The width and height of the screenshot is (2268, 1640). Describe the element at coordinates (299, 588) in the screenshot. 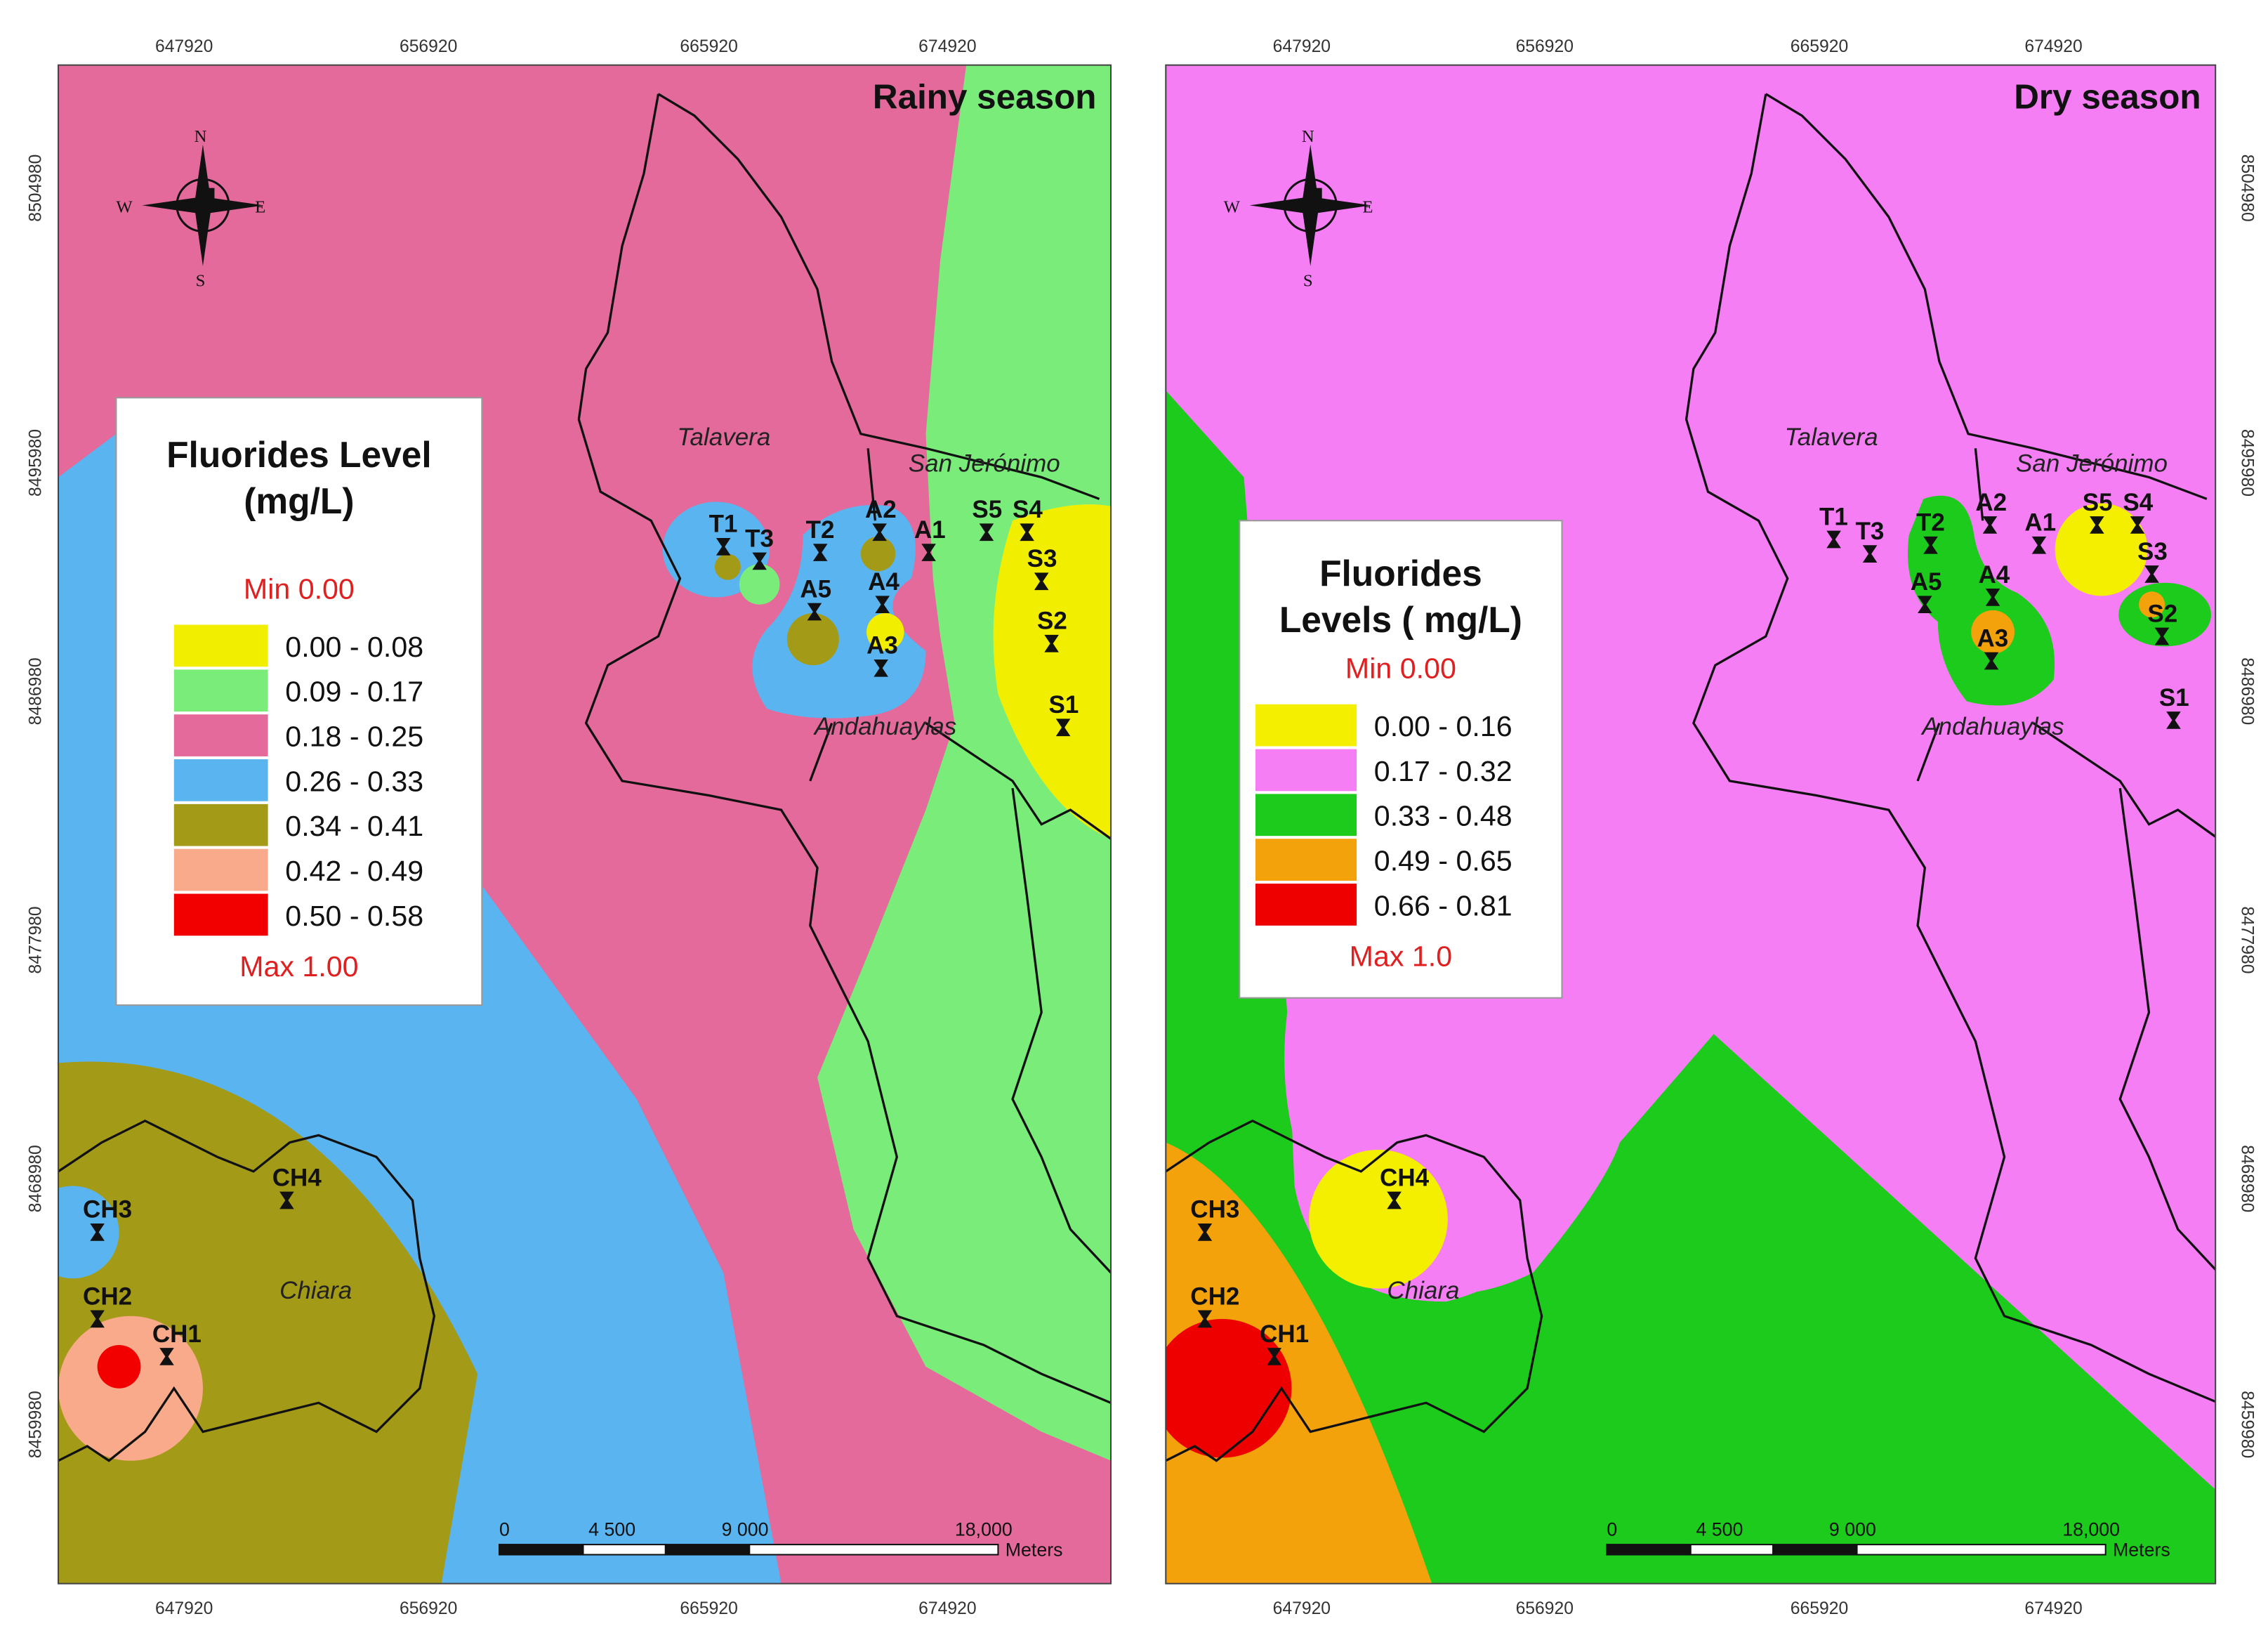

I see `legend-min: Min 0.00` at that location.